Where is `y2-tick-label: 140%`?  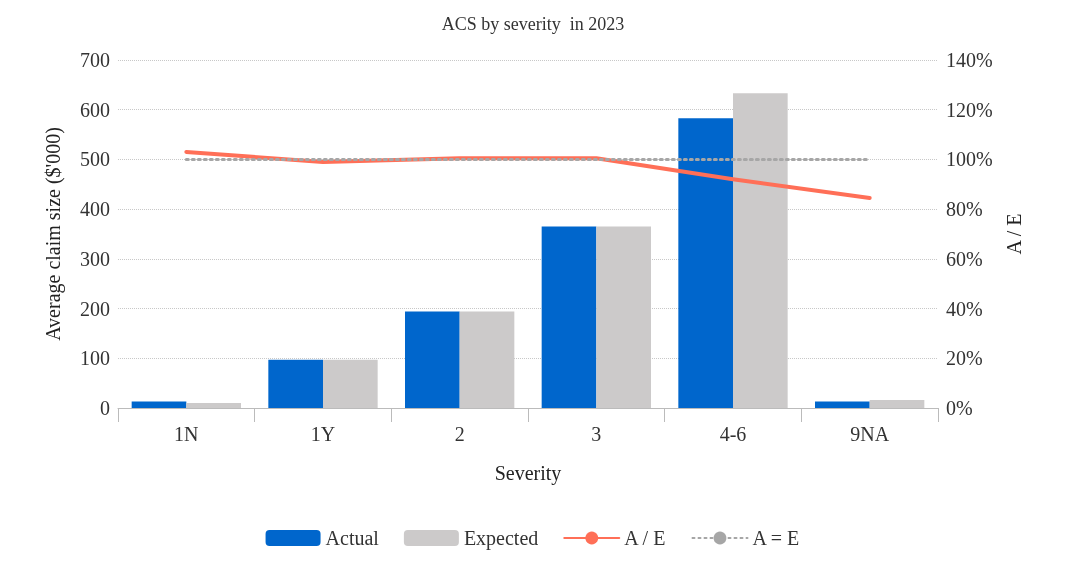 y2-tick-label: 140% is located at coordinates (969, 60).